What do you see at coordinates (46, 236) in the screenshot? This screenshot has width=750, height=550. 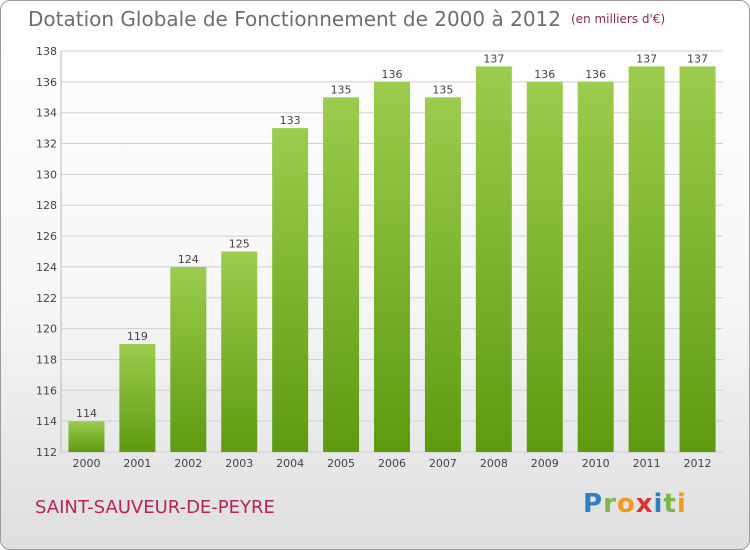 I see `y-tick-label: 126` at bounding box center [46, 236].